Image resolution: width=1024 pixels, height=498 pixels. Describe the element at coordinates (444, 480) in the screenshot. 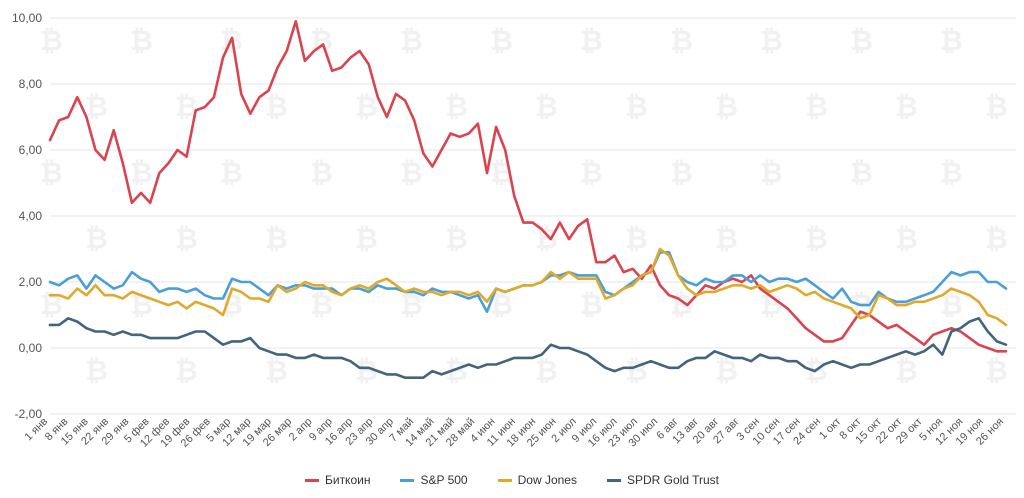

I see `legend-label: S&P 500` at that location.